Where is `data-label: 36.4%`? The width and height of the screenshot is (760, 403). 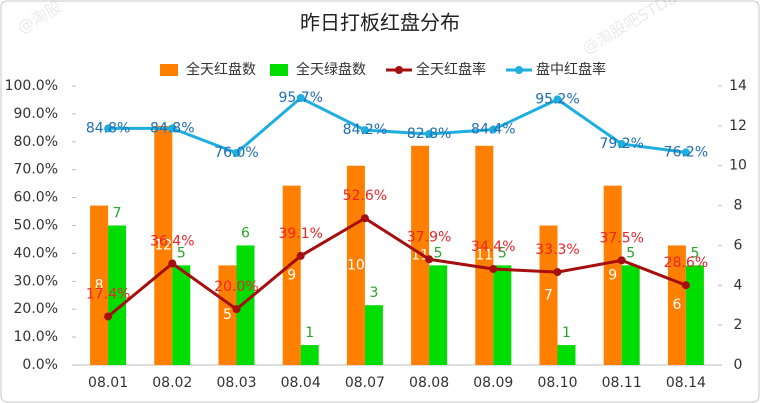 data-label: 36.4% is located at coordinates (172, 241).